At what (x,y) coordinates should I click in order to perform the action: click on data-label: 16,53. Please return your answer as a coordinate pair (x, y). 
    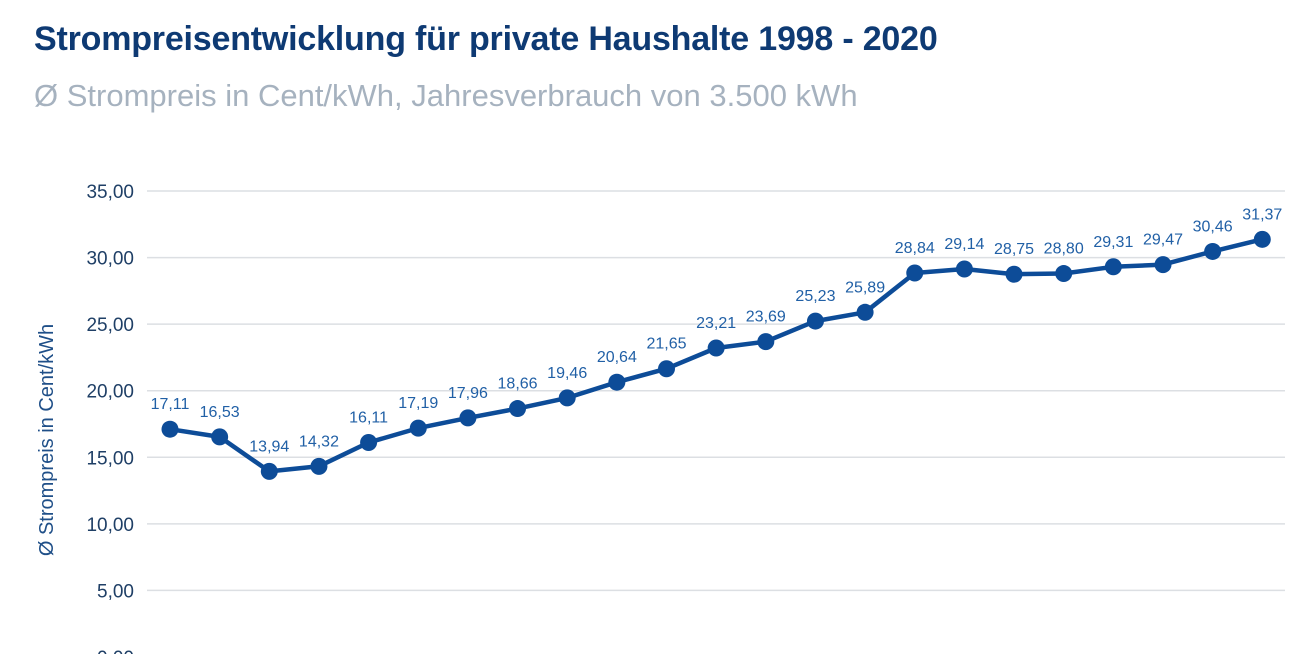
    Looking at the image, I should click on (220, 412).